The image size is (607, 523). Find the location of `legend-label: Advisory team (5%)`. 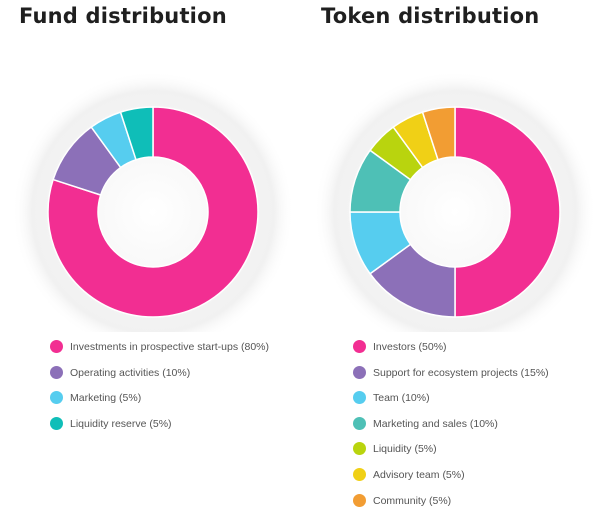

legend-label: Advisory team (5%) is located at coordinates (419, 474).